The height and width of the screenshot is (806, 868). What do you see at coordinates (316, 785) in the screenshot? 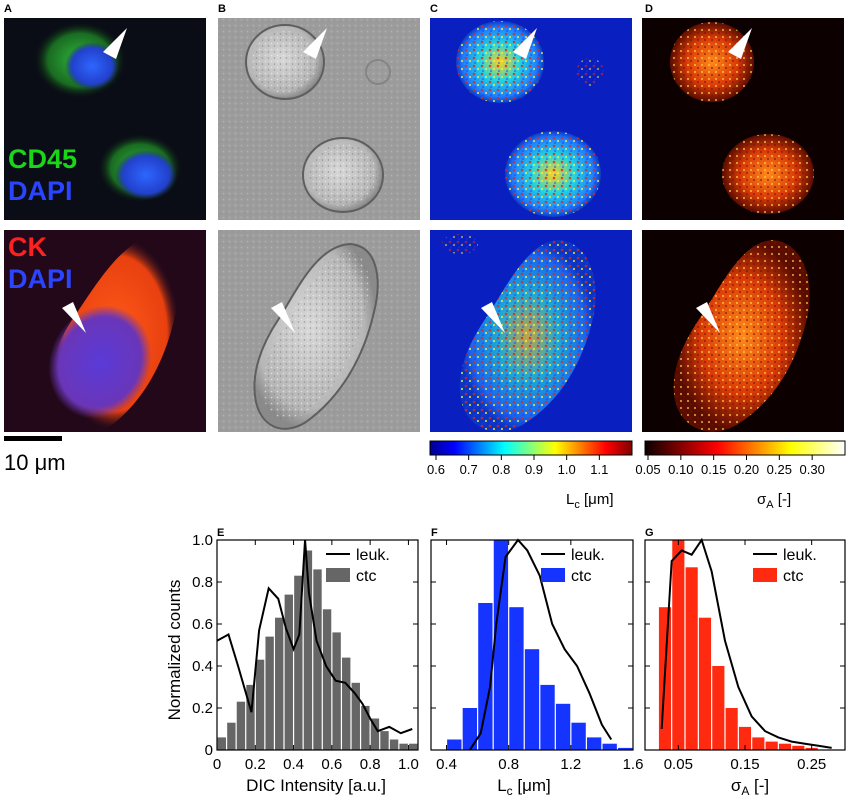
I see `x-axis-label-e: DIC Intensity [a.u.]` at bounding box center [316, 785].